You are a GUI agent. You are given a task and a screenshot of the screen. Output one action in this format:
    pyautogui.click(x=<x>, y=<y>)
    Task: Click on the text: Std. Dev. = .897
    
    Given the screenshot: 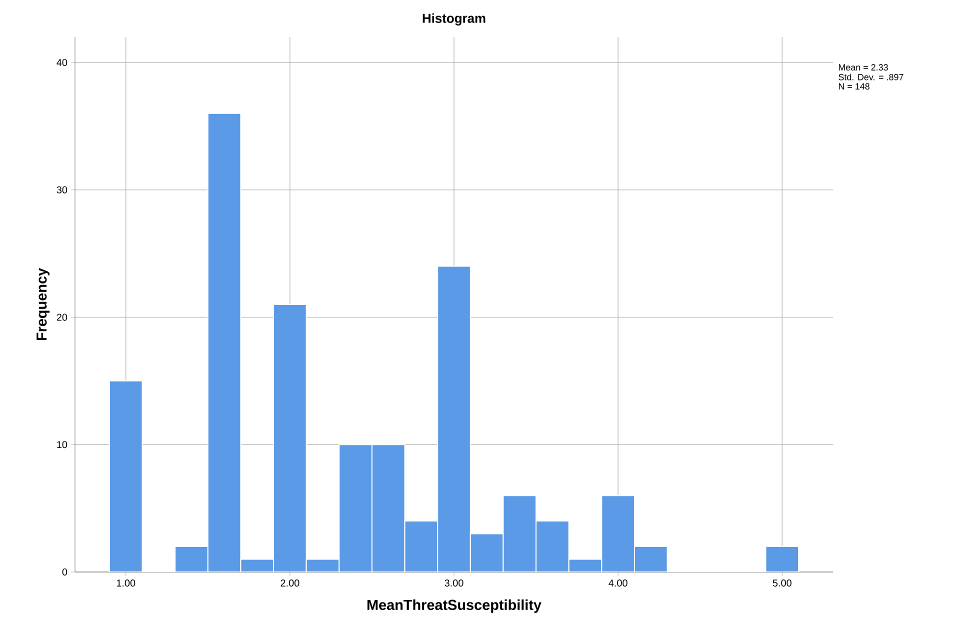 What is the action you would take?
    pyautogui.click(x=871, y=77)
    